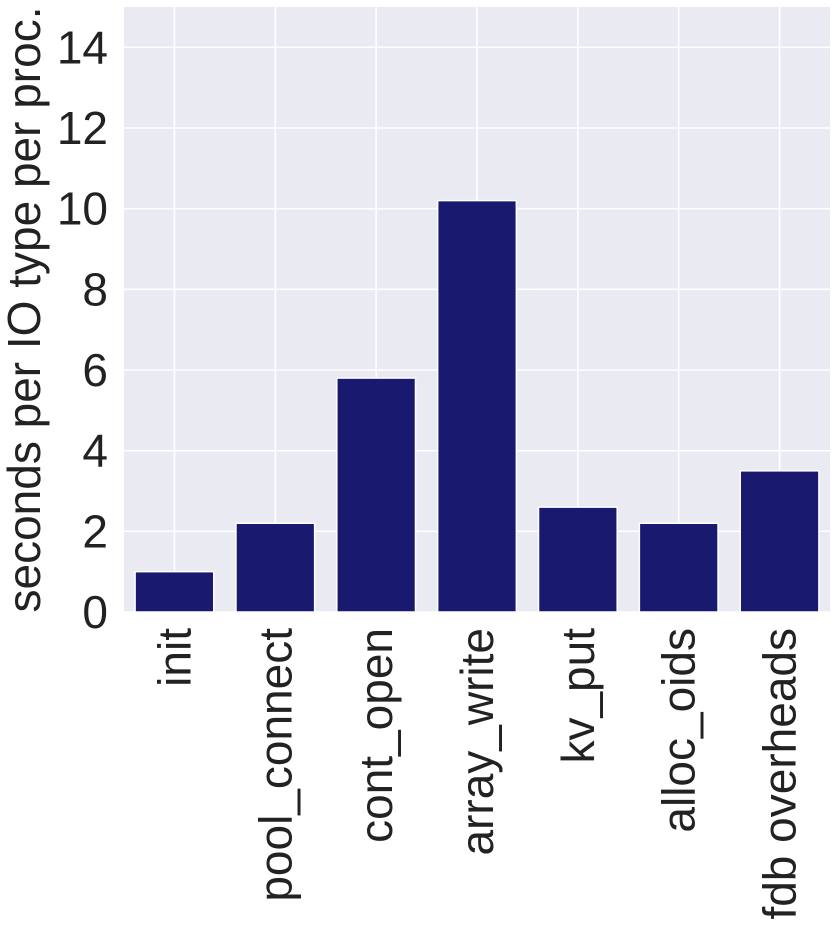 The width and height of the screenshot is (835, 942). I want to click on y-tick-label: 0, so click(95, 612).